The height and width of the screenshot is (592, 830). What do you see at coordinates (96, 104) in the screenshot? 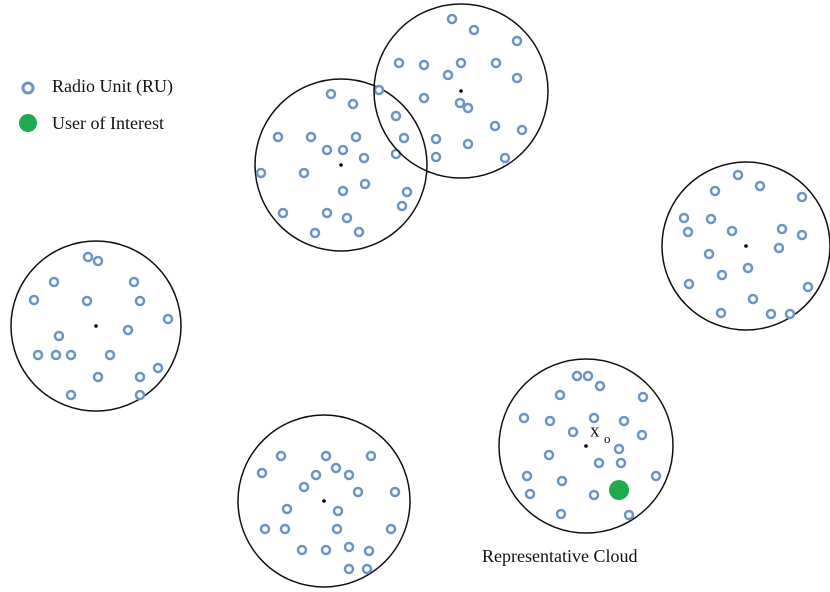
I see `legend: Radio Unit (RU) User of Interest` at bounding box center [96, 104].